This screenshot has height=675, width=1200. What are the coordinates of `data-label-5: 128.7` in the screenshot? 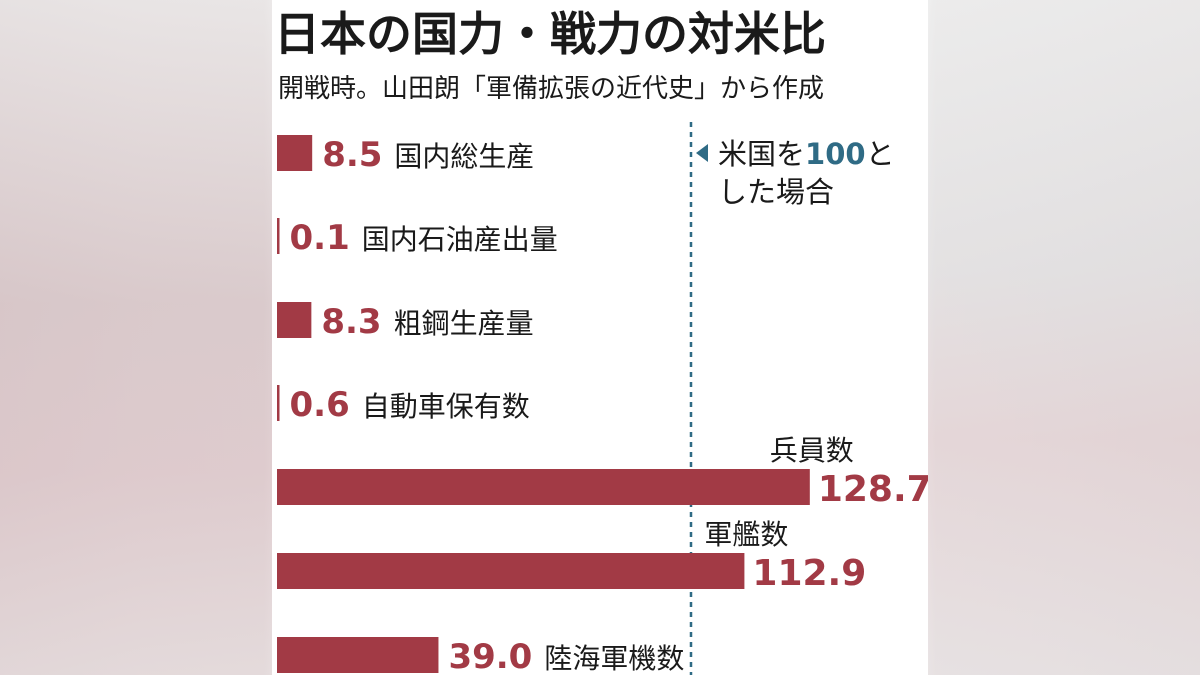 It's located at (873, 489).